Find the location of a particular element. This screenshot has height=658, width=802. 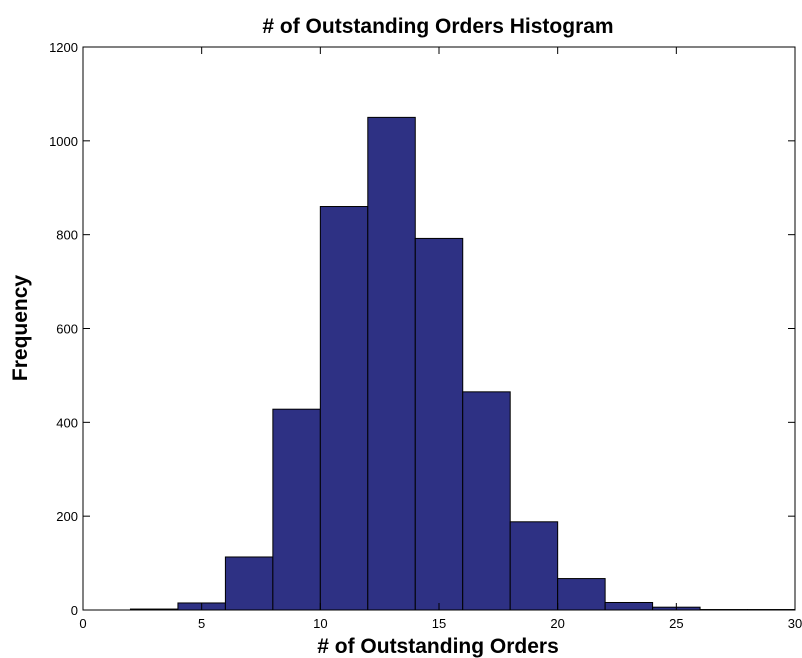

y-tick-label: 1000 is located at coordinates (63, 141).